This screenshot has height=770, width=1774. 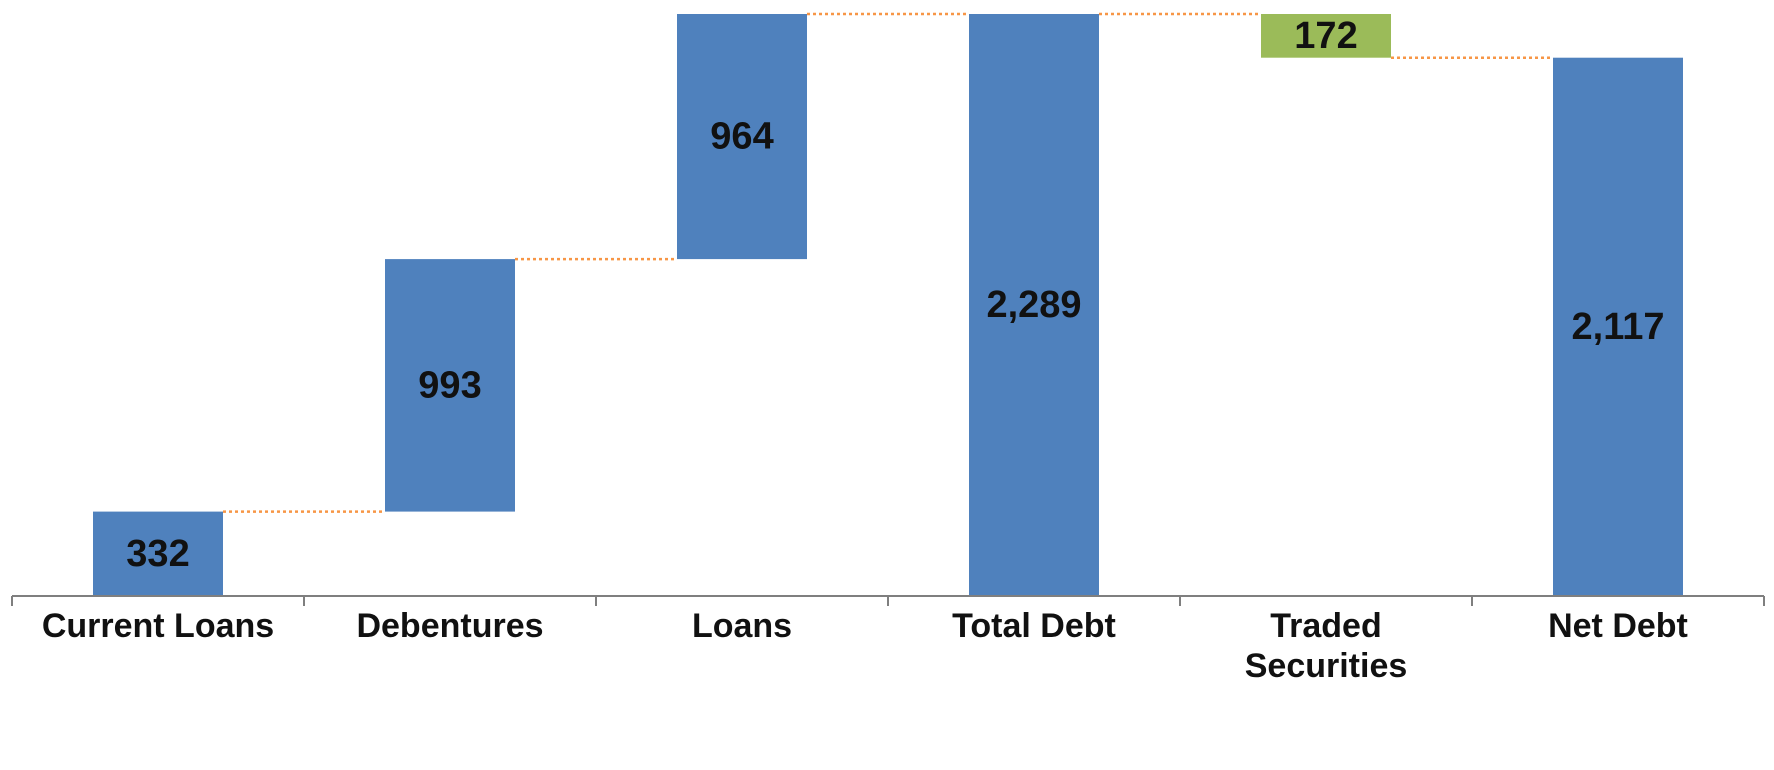 I want to click on bar-debentures, so click(x=450, y=385).